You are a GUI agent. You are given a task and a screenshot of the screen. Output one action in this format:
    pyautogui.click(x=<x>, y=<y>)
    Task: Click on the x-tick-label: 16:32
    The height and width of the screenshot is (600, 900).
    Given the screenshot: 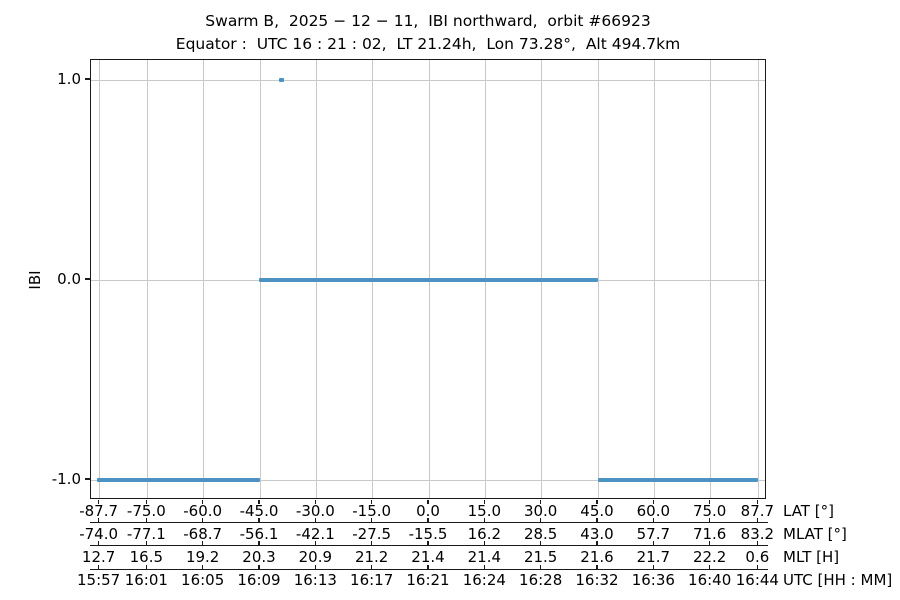 What is the action you would take?
    pyautogui.click(x=597, y=579)
    